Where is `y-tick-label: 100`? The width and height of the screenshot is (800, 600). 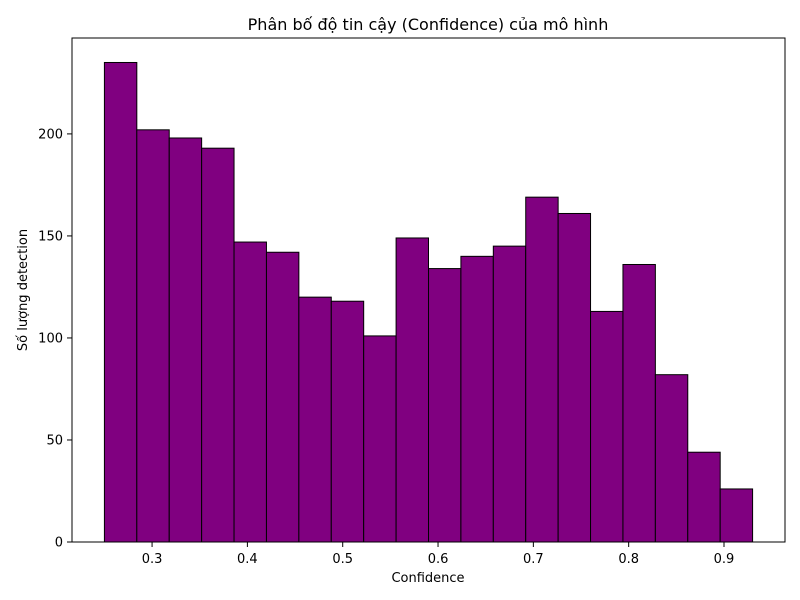
y-tick-label: 100 is located at coordinates (50, 338).